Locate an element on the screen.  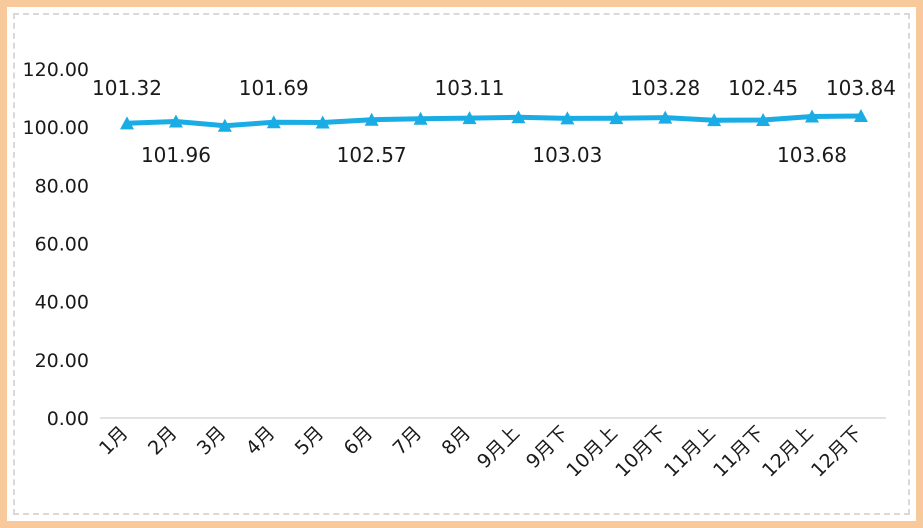
data-label: 103.11 is located at coordinates (470, 88).